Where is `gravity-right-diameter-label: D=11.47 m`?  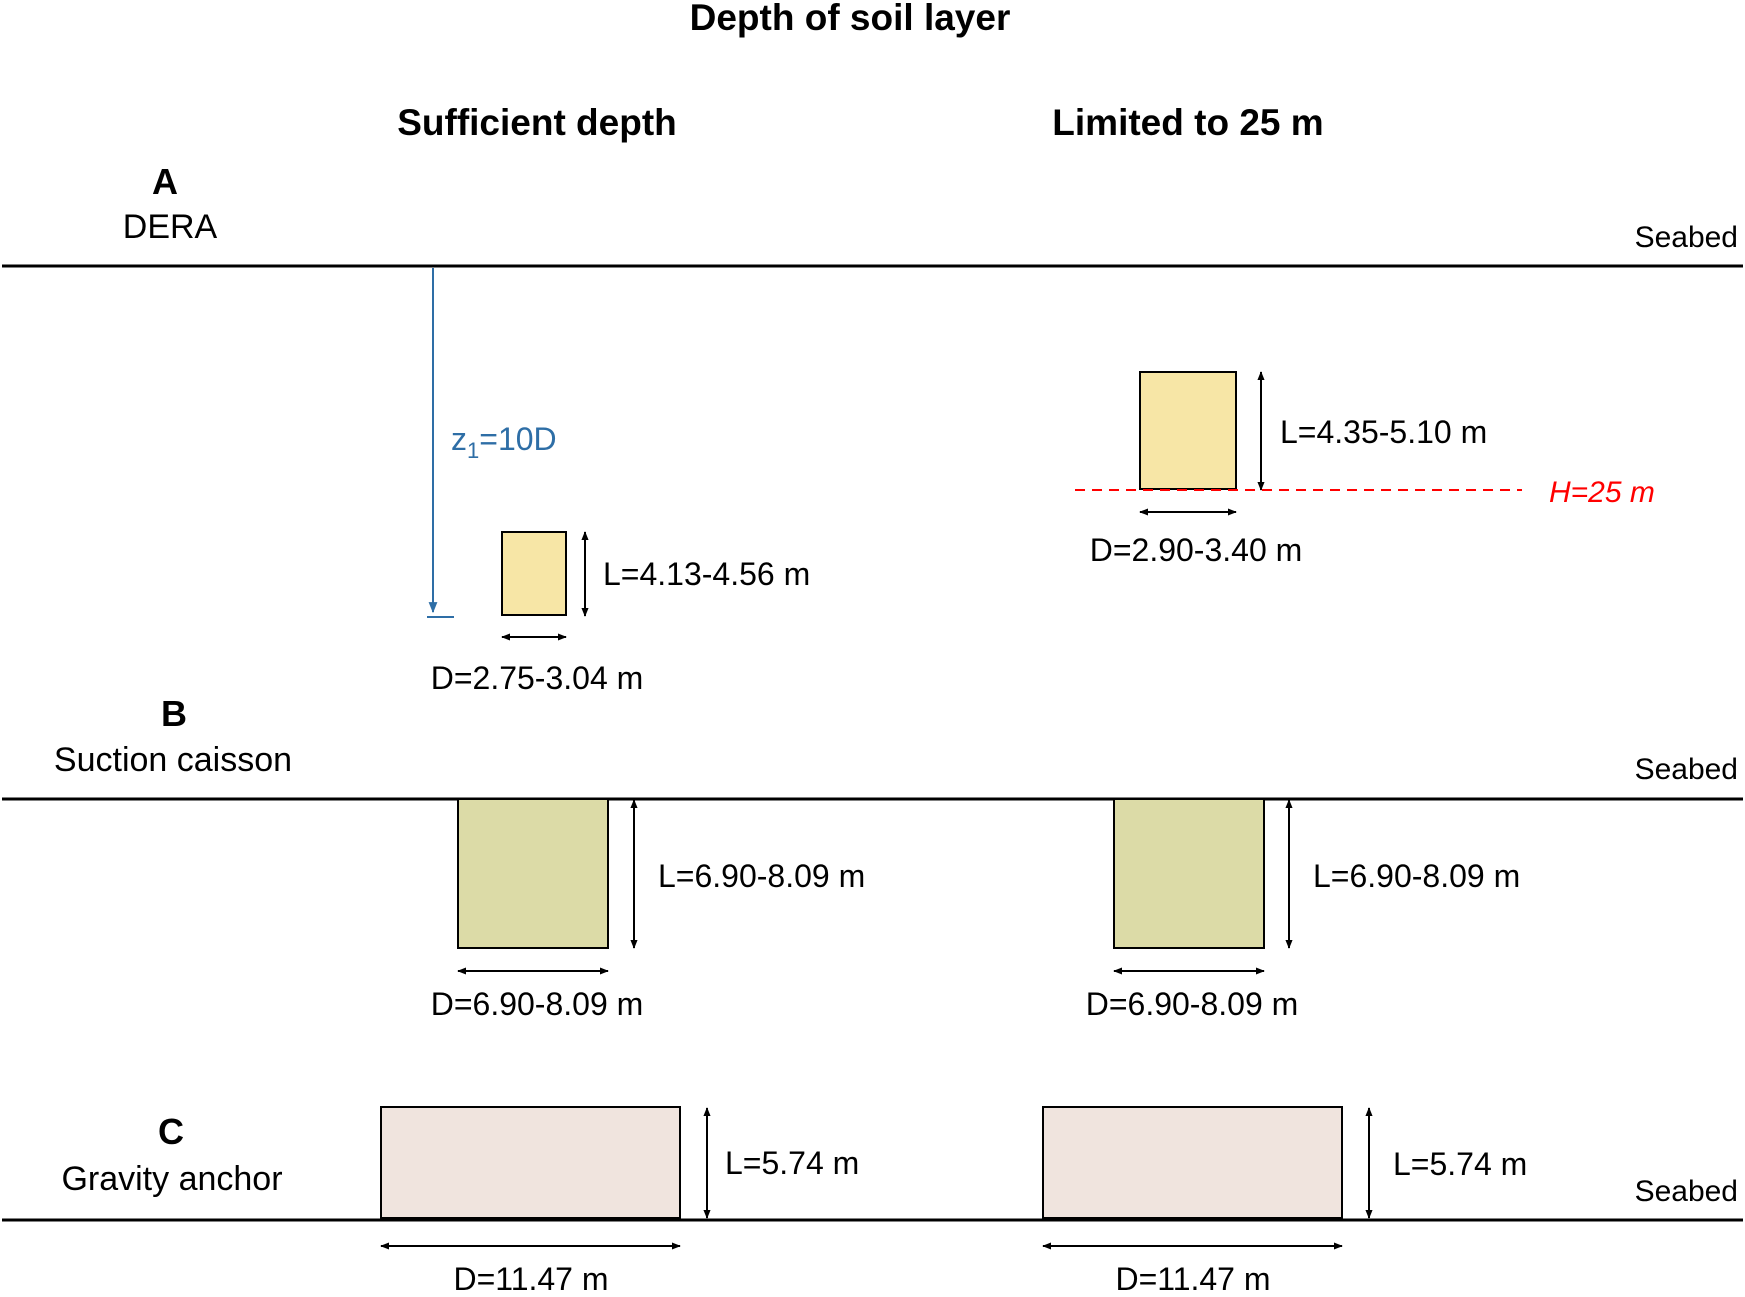 gravity-right-diameter-label: D=11.47 m is located at coordinates (1192, 1279).